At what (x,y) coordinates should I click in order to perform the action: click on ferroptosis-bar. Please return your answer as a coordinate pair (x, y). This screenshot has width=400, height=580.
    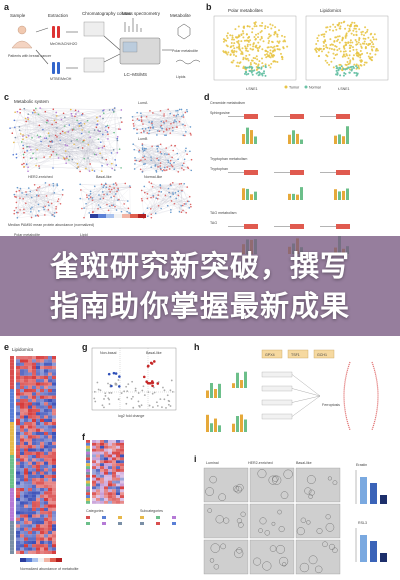
    Looking at the image, I should click on (207, 423).